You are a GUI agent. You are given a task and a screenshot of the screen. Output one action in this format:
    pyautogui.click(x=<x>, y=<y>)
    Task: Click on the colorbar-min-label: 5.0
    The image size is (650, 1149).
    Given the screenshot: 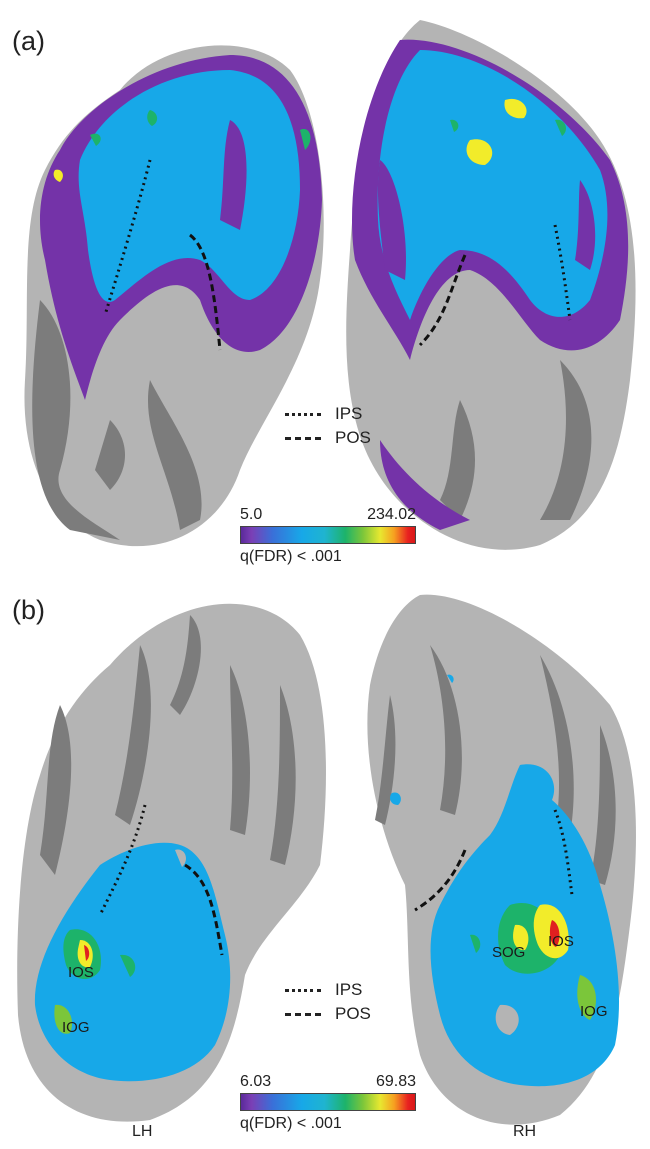 What is the action you would take?
    pyautogui.click(x=251, y=514)
    